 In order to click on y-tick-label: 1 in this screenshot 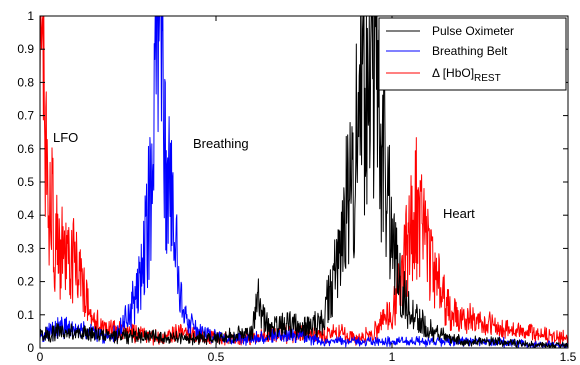, I will do `click(30, 16)`.